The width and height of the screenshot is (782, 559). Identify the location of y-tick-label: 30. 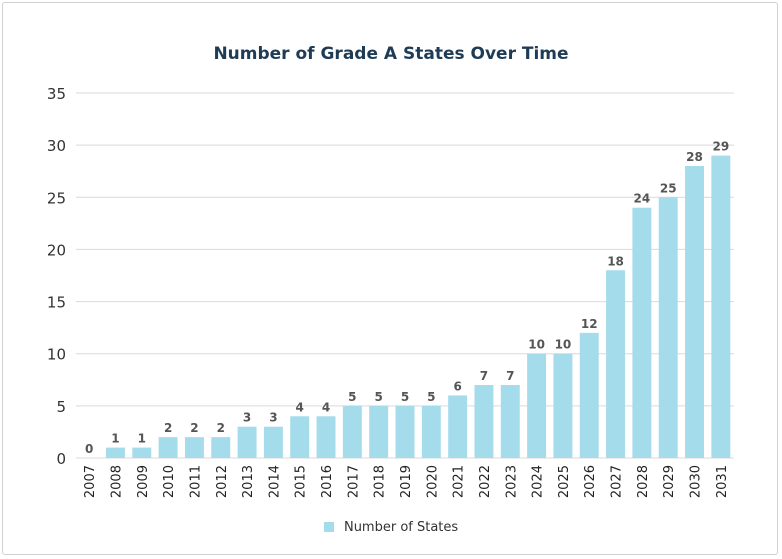
(56, 146).